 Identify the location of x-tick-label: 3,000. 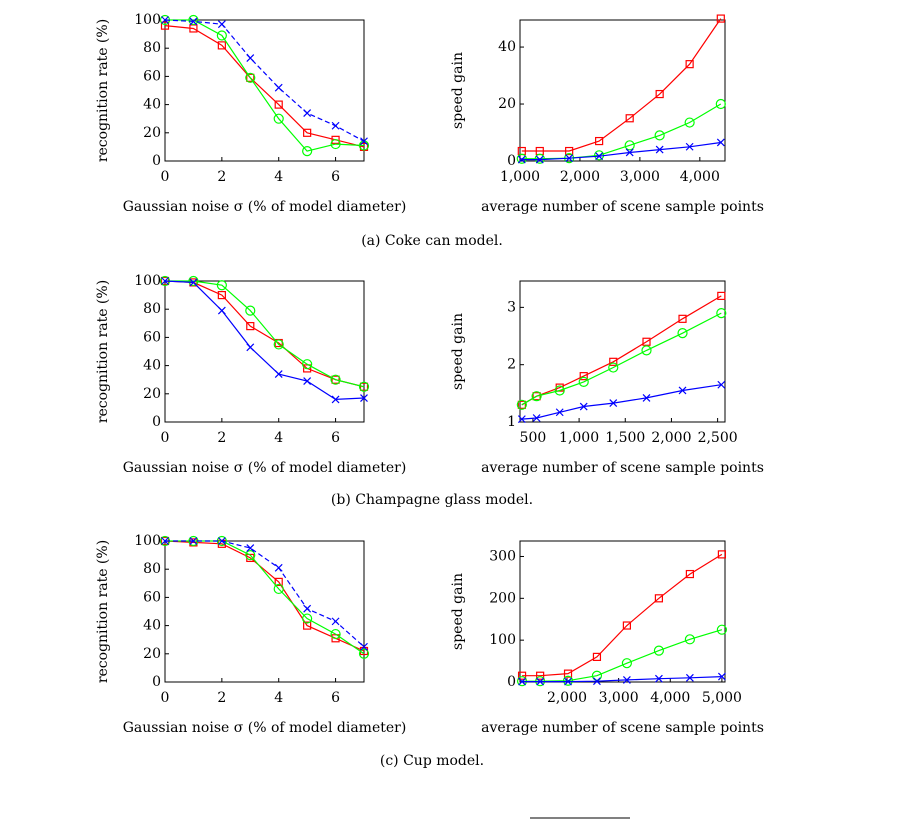
(619, 698).